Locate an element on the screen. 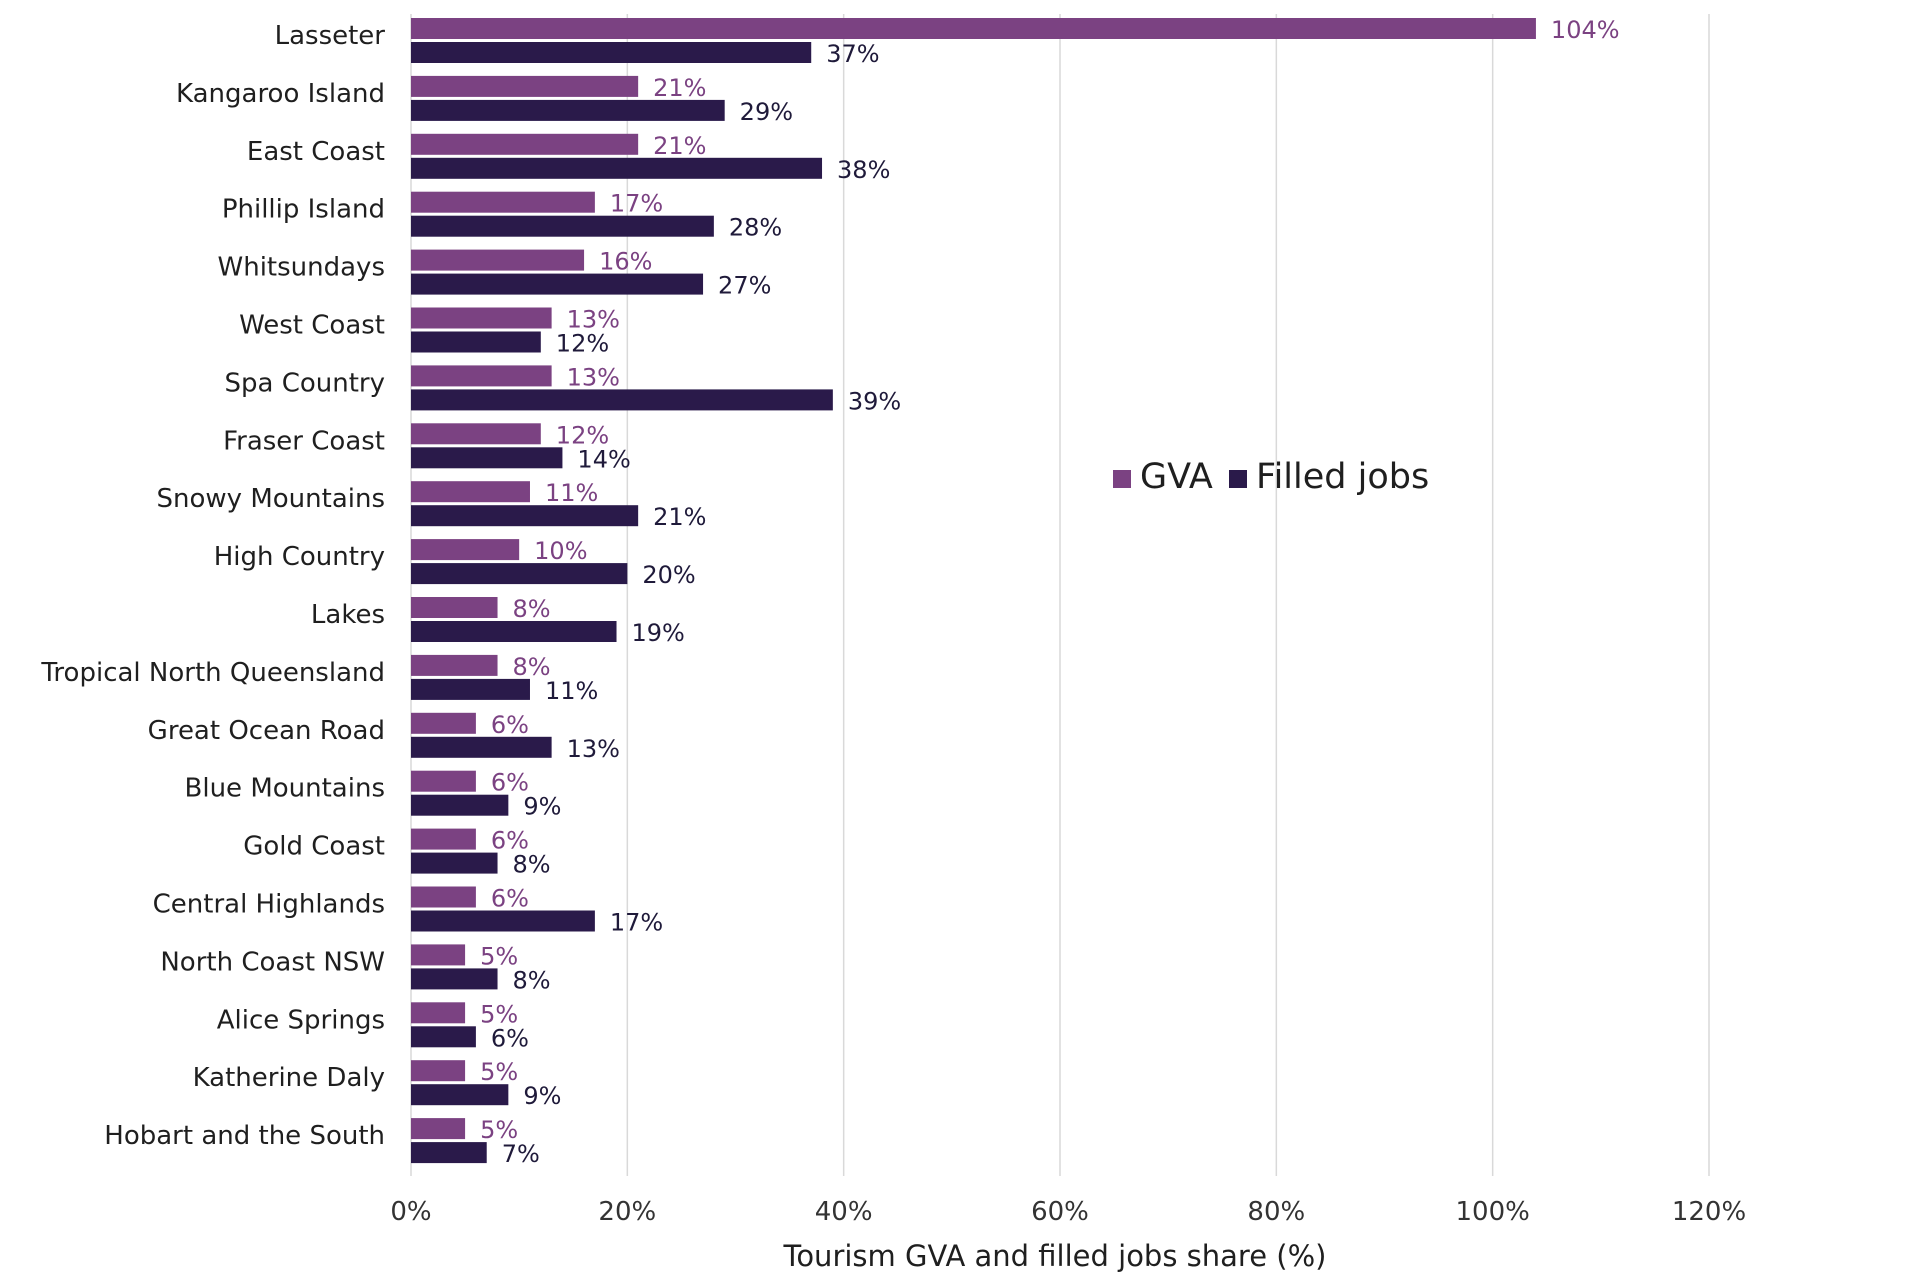 This screenshot has width=1920, height=1280. filled-jobs-data-label: 13% is located at coordinates (593, 749).